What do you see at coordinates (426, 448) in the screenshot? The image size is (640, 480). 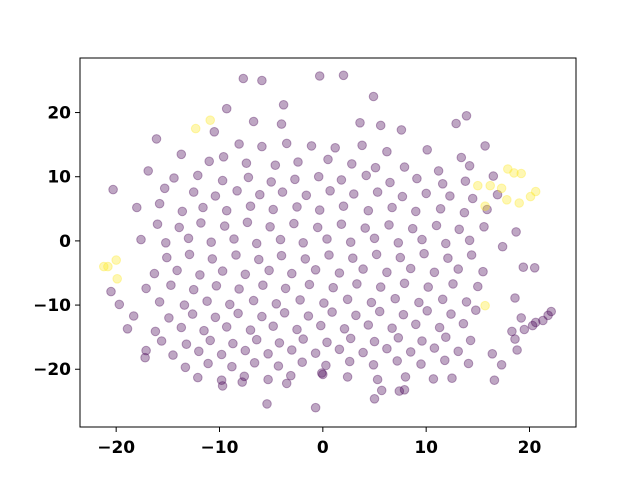 I see `x-tick-label: 10` at bounding box center [426, 448].